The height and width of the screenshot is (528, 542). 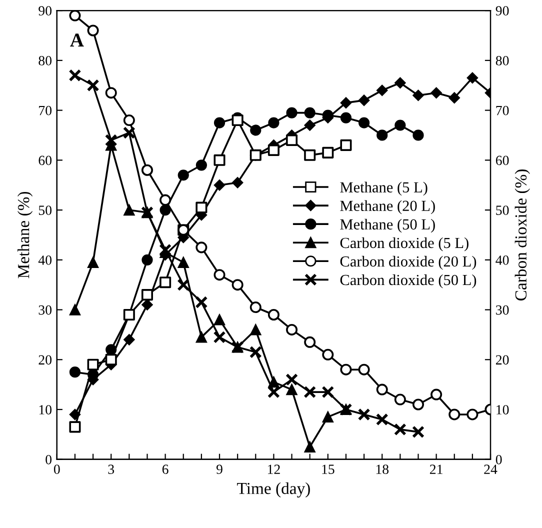 I want to click on y2-tick-label: 60, so click(x=502, y=161).